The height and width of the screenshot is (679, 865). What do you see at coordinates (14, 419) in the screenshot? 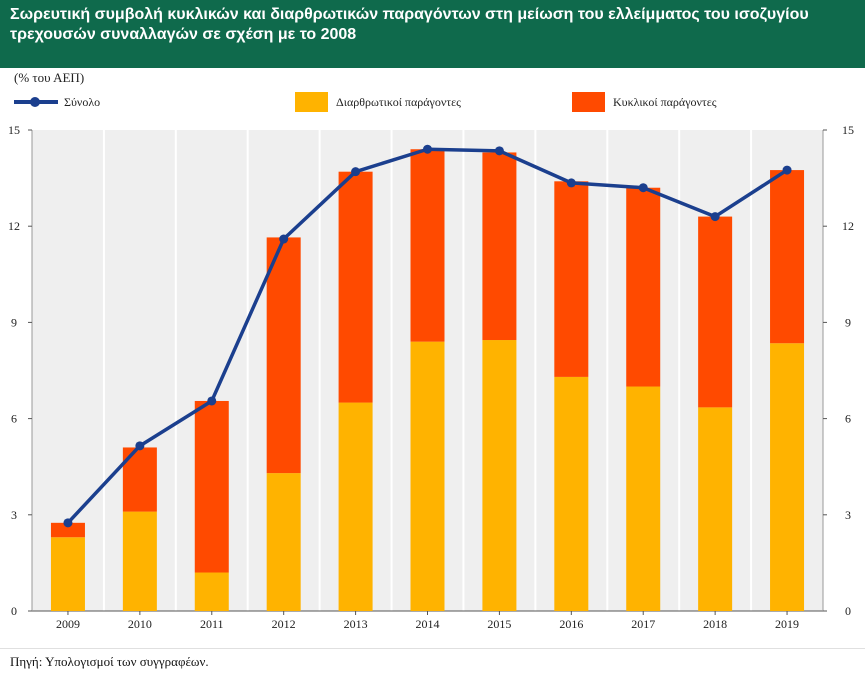
I see `y-tick-label-left: 6` at bounding box center [14, 419].